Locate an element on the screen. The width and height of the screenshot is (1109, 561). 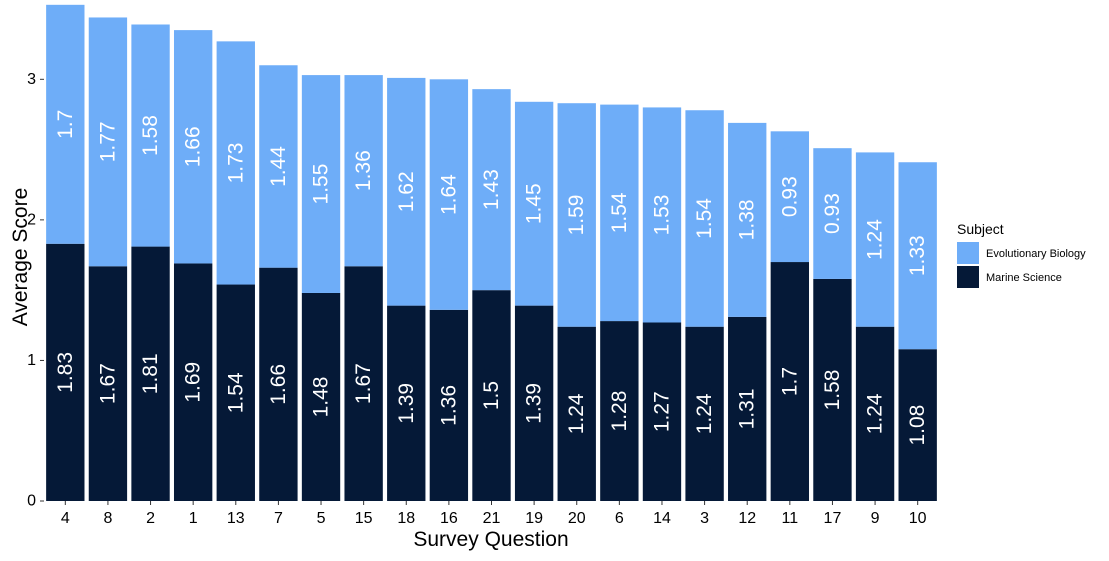
bar-evolutionary-biology-q20 is located at coordinates (576, 215).